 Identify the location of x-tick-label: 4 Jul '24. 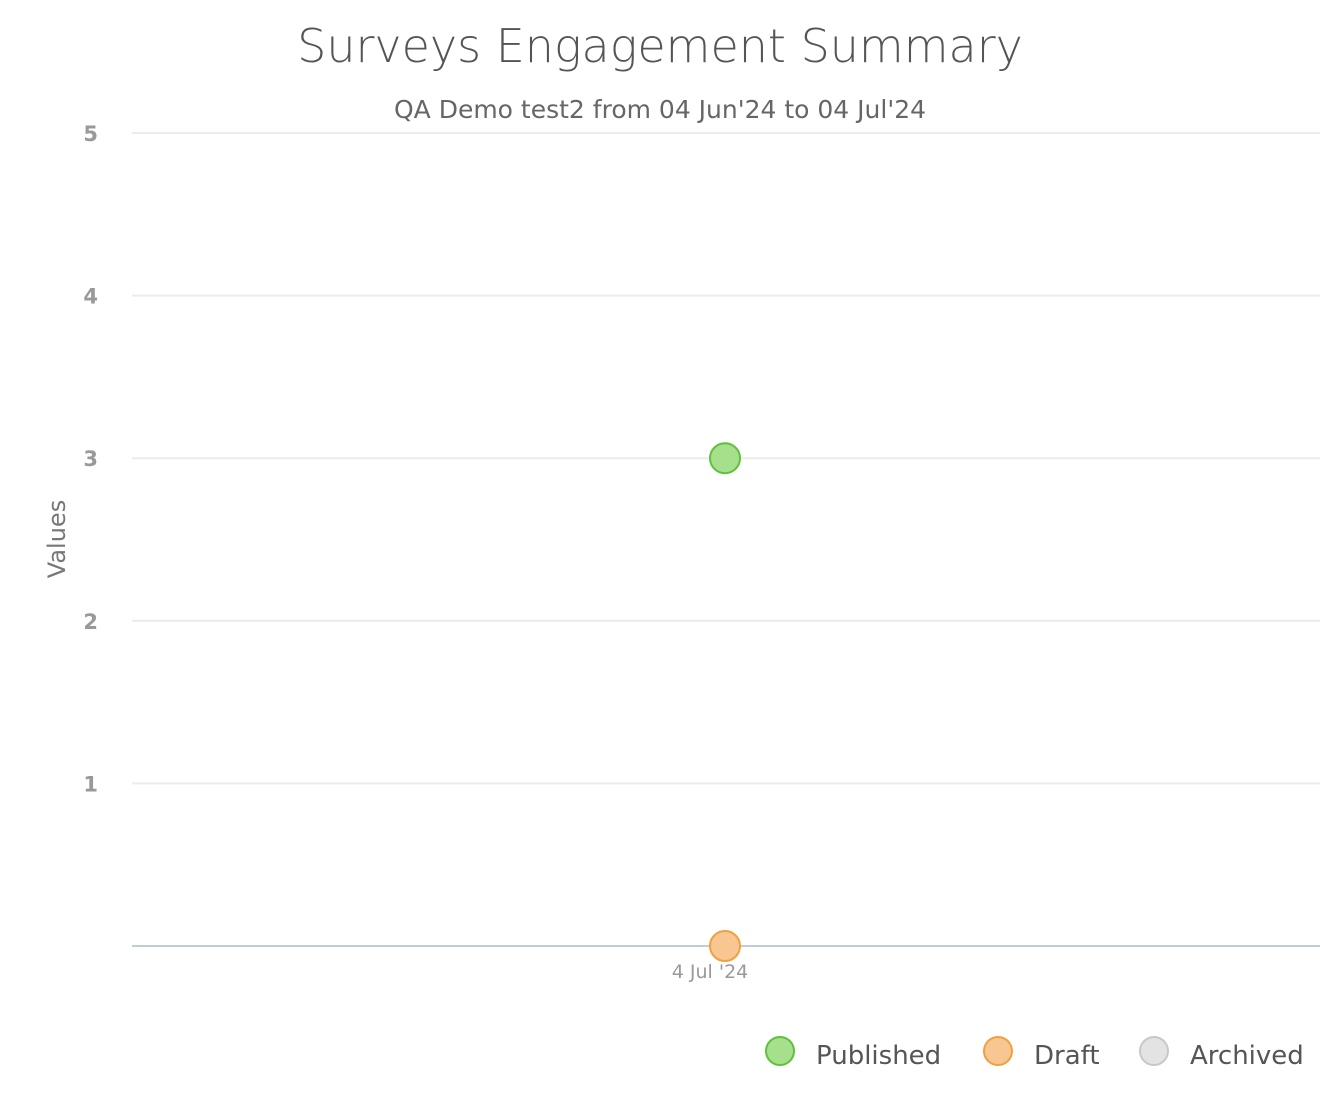
(710, 972).